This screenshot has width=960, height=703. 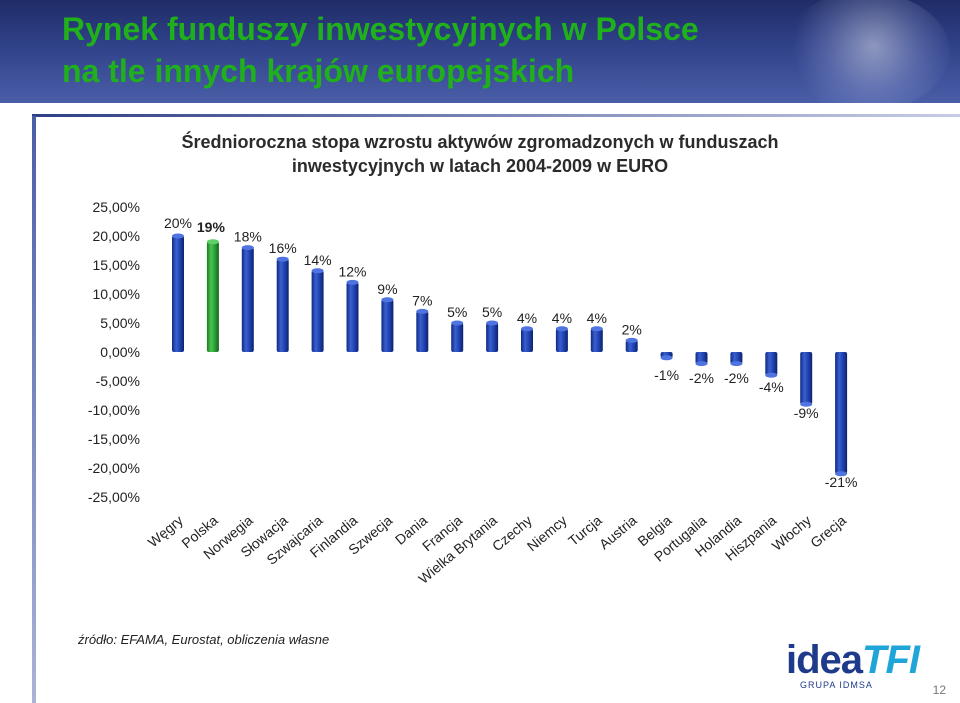 I want to click on x-tick-label: Grecja, so click(x=828, y=531).